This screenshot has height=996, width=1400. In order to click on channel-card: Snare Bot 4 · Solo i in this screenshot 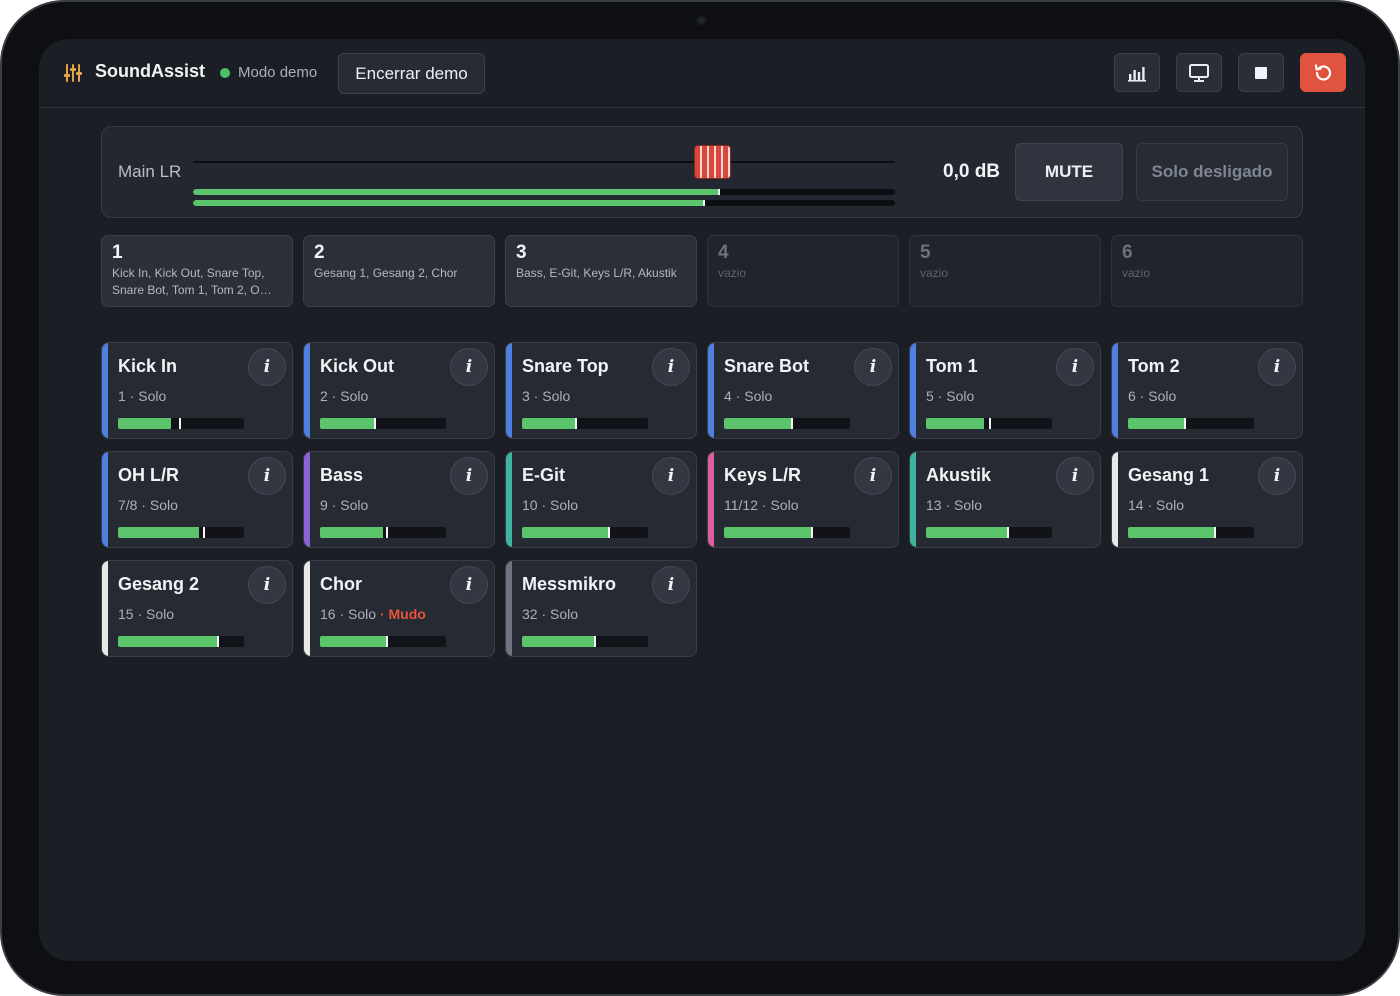, I will do `click(803, 390)`.